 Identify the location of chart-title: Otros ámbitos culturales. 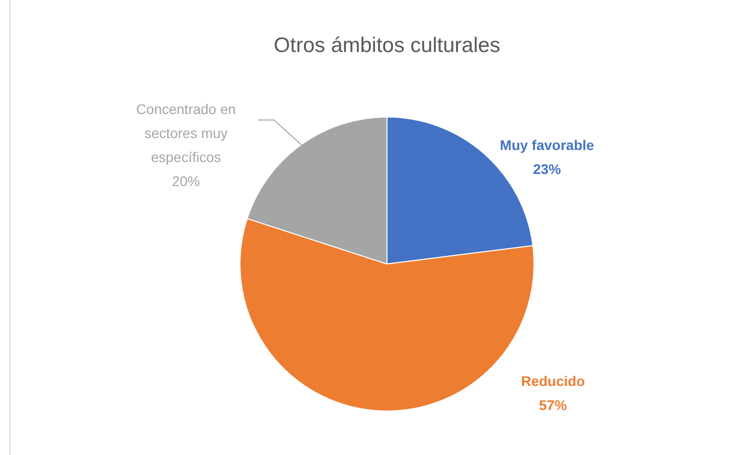
(387, 45).